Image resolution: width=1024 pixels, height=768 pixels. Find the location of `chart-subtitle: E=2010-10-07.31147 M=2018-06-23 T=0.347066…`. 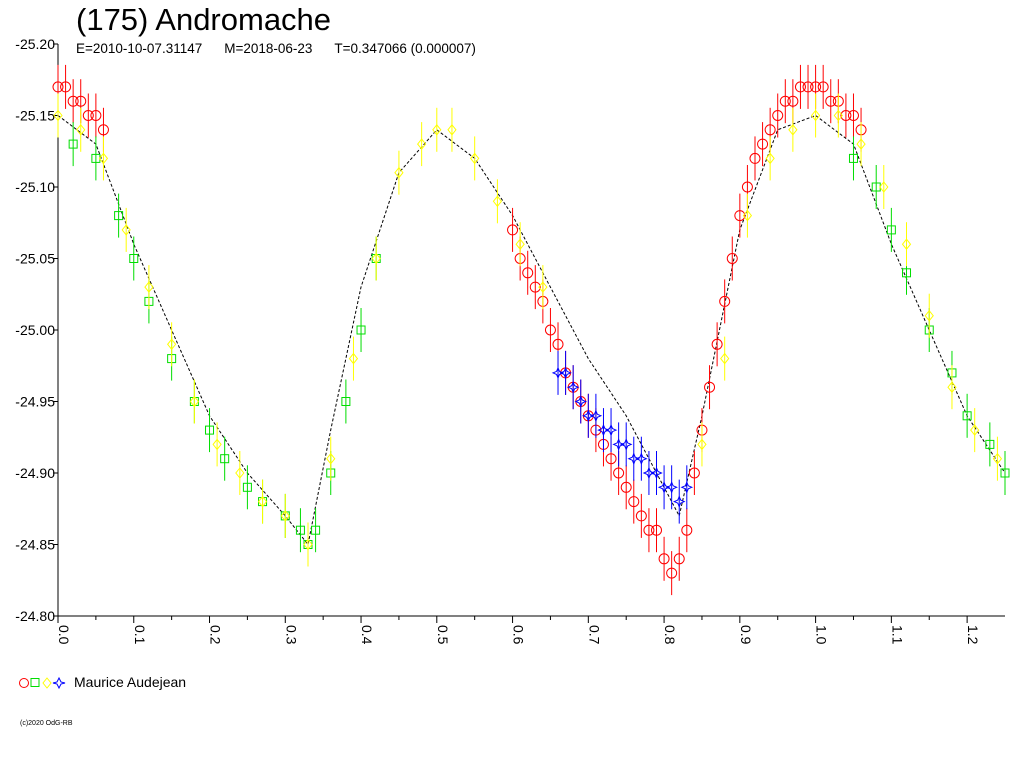

chart-subtitle: E=2010-10-07.31147 M=2018-06-23 T=0.347066… is located at coordinates (287, 48).